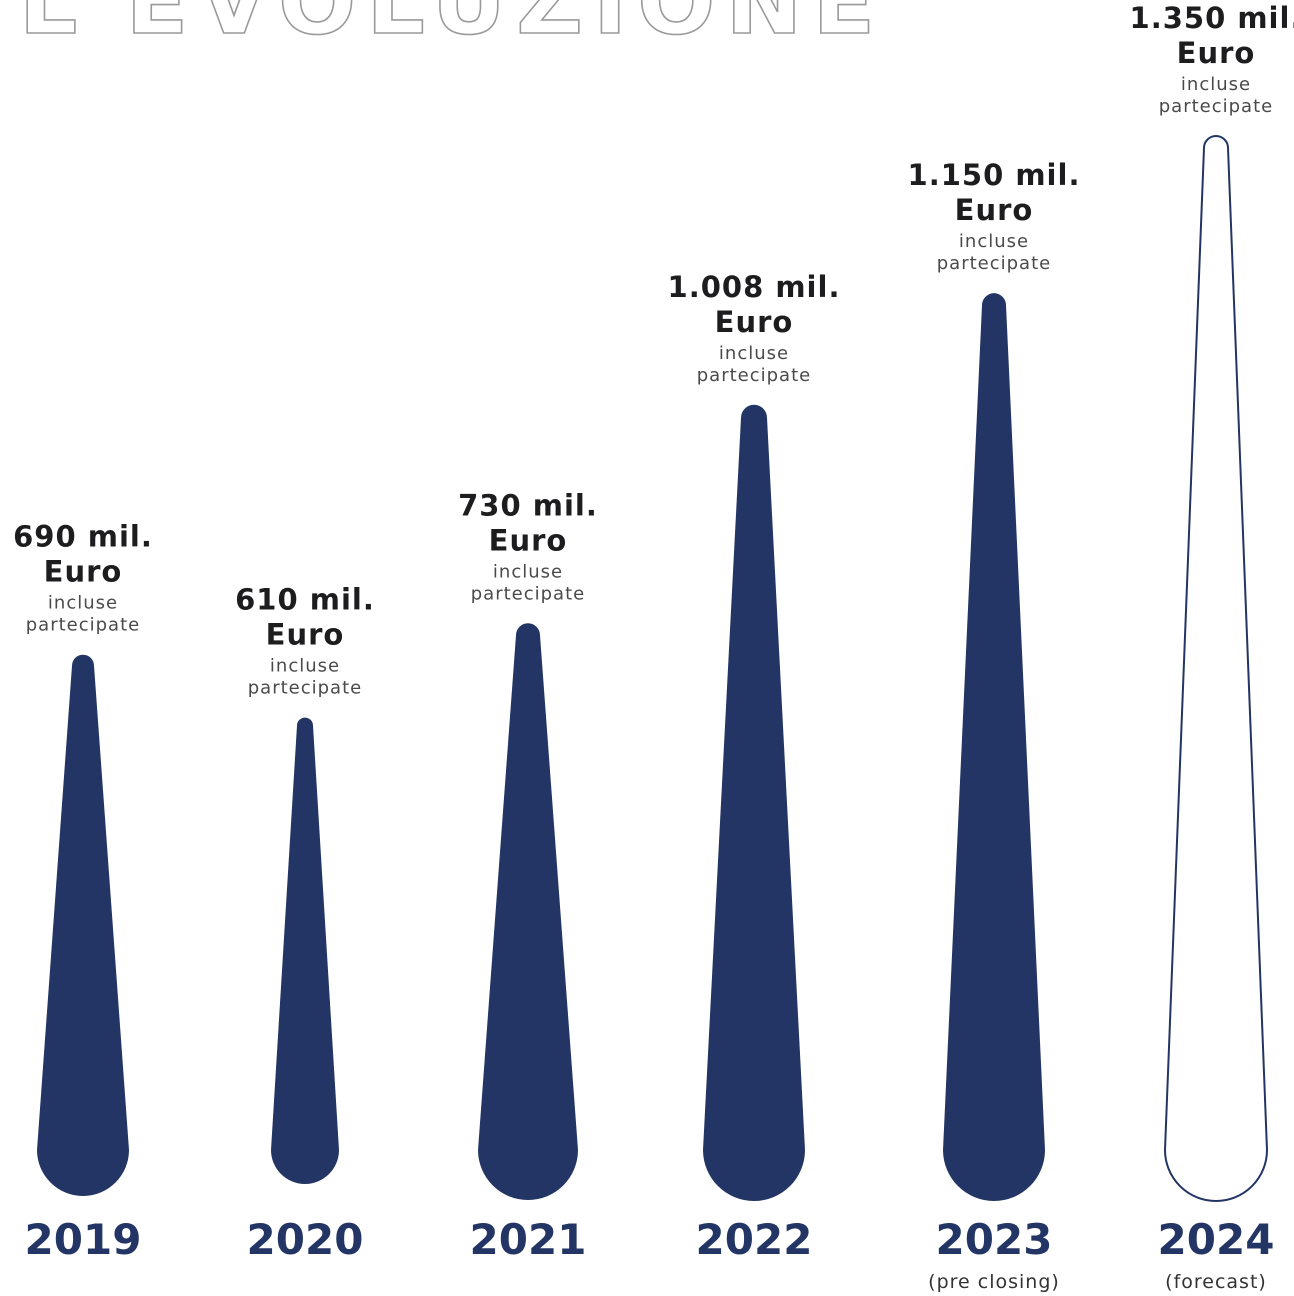 This screenshot has height=1296, width=1294. What do you see at coordinates (83, 925) in the screenshot?
I see `bar-2019` at bounding box center [83, 925].